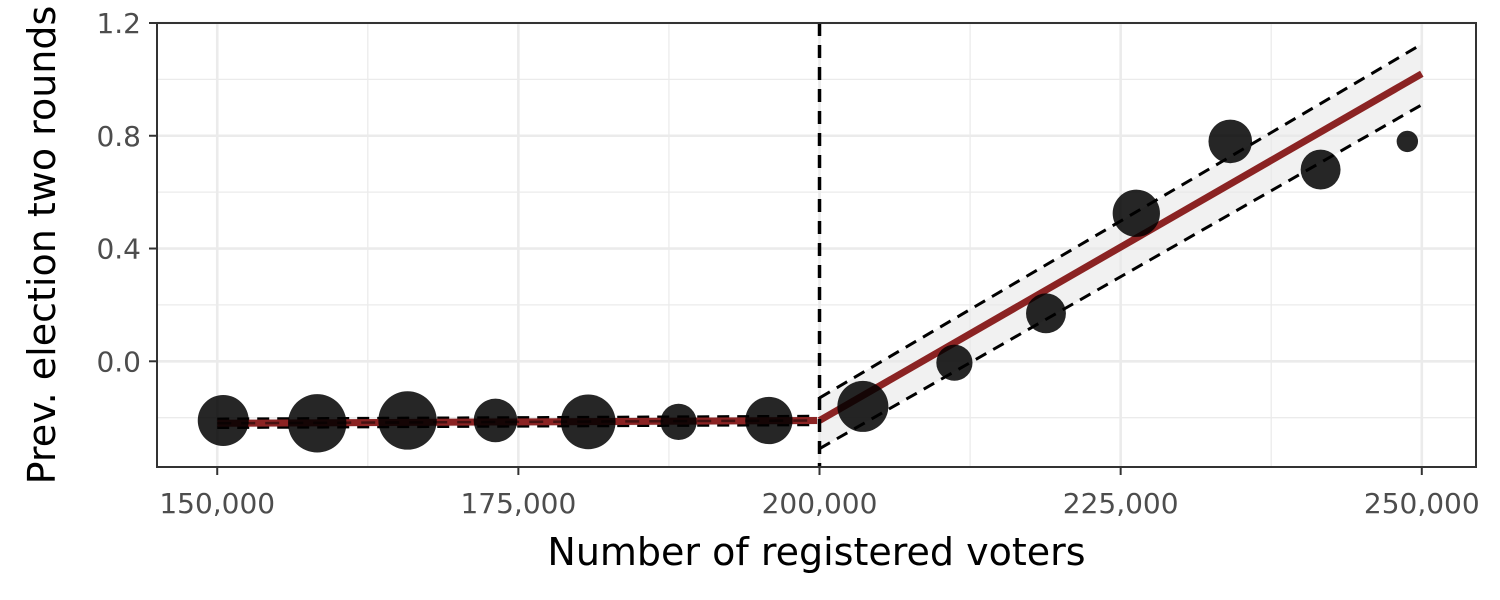 Image resolution: width=1500 pixels, height=600 pixels. I want to click on y-tick-label: 0.0, so click(118, 361).